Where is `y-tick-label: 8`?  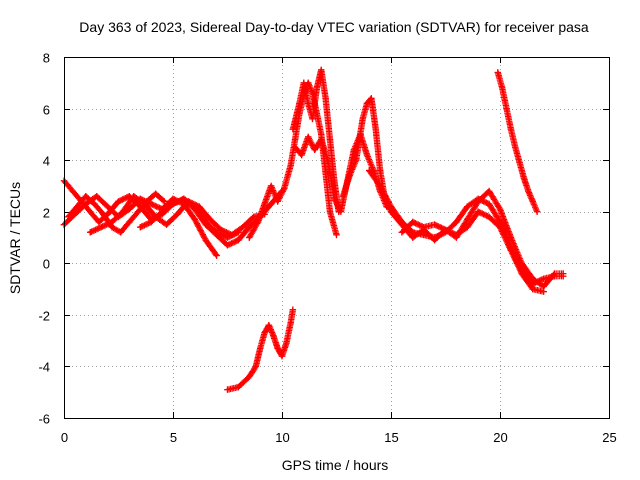
y-tick-label: 8 is located at coordinates (46, 58).